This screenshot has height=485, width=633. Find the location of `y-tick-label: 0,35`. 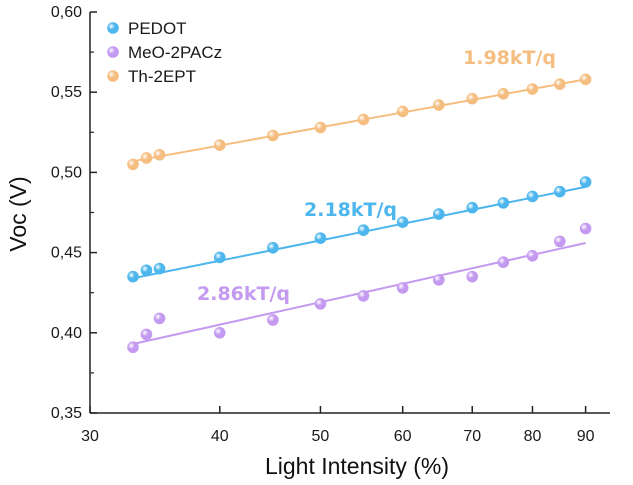

y-tick-label: 0,35 is located at coordinates (66, 413).